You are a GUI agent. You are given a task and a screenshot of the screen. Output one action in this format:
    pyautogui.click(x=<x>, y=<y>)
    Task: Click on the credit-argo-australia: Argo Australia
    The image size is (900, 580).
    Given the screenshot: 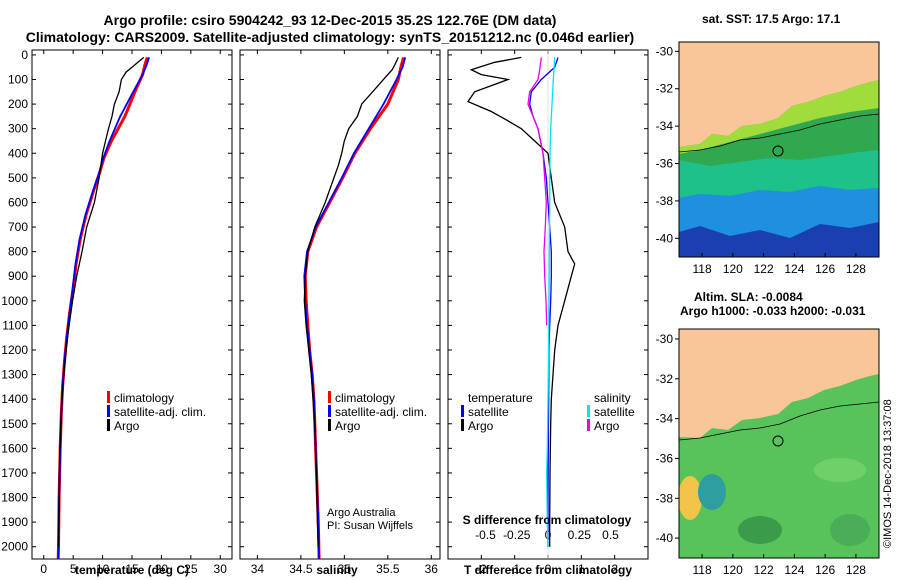 What is the action you would take?
    pyautogui.click(x=361, y=513)
    